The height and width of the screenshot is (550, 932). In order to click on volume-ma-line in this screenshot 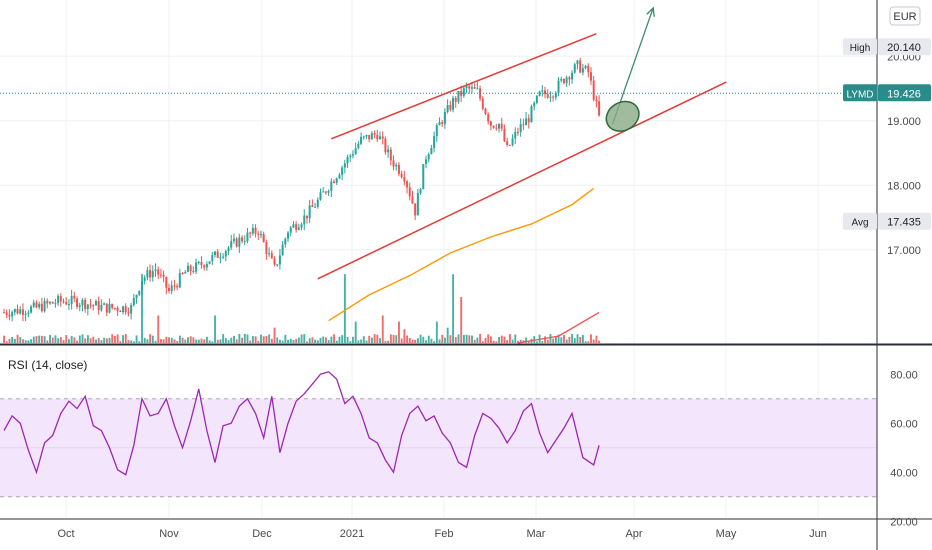, I will do `click(558, 327)`.